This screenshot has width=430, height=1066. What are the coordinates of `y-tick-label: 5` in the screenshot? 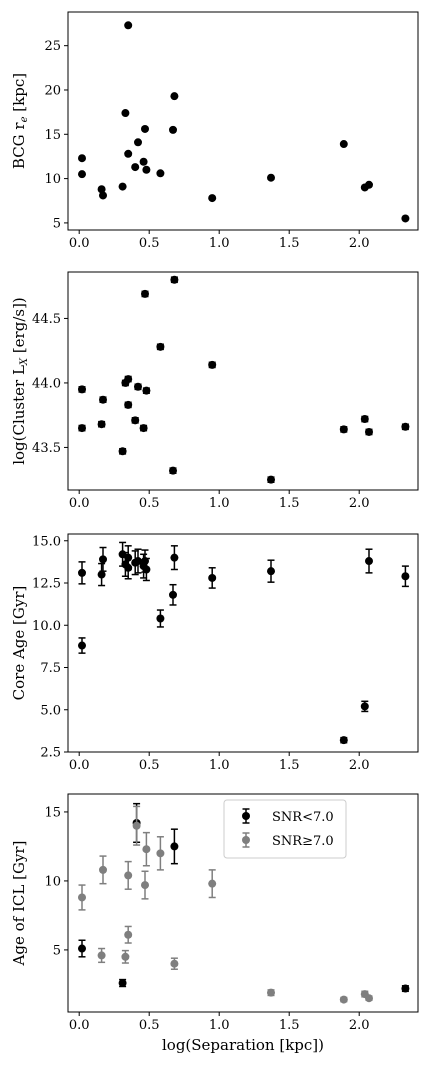 It's located at (57, 223).